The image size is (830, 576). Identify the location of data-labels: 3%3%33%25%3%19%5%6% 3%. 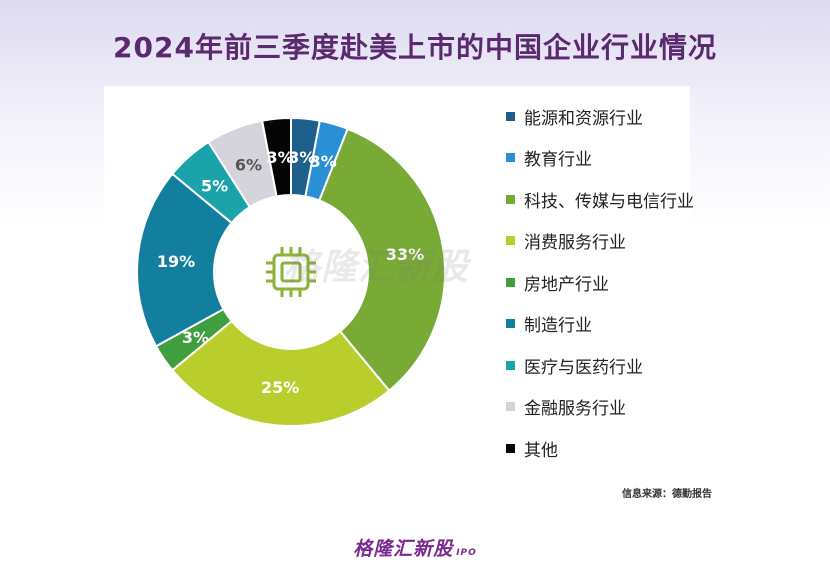
(290, 272).